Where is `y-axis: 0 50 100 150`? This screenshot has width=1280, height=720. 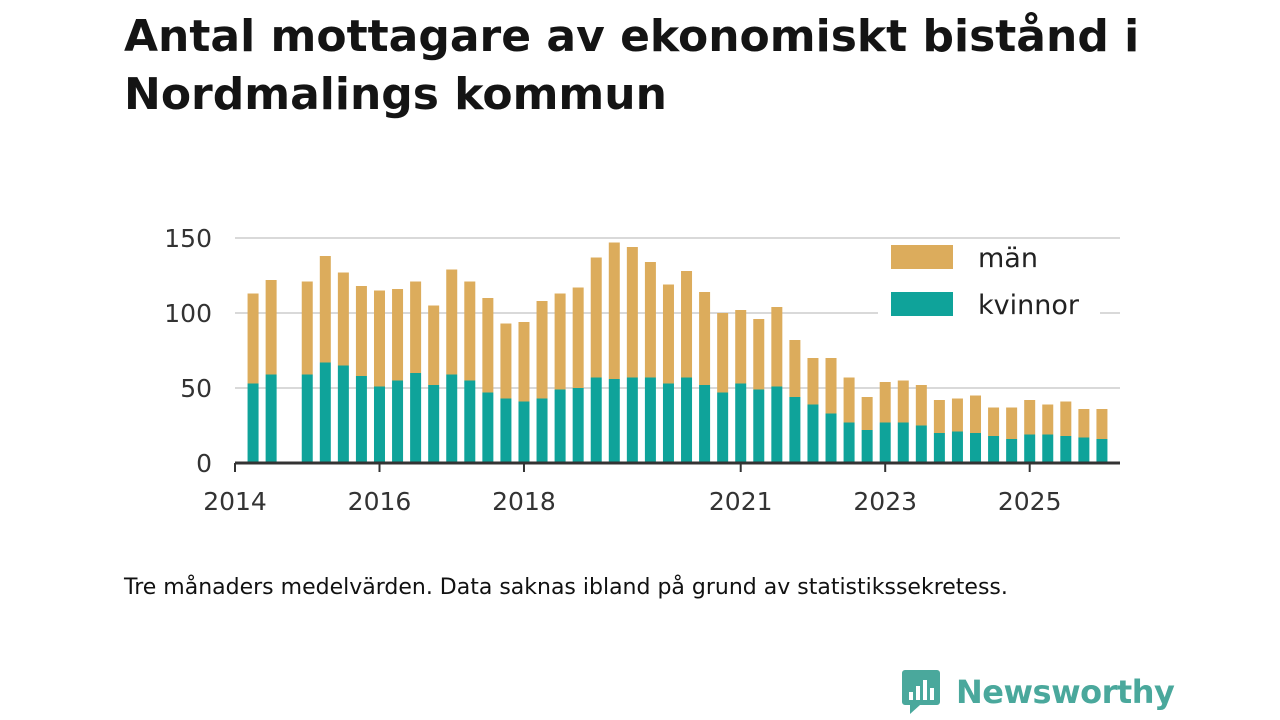 y-axis: 0 50 100 150 is located at coordinates (188, 351).